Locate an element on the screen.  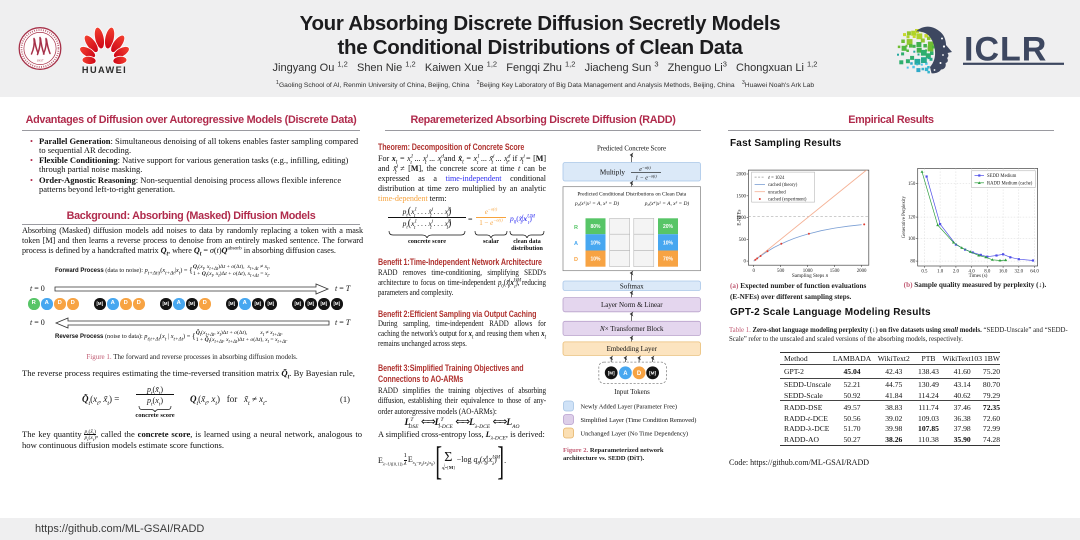
svg-text: ℓ = 1024 is located at coordinates (776, 178).